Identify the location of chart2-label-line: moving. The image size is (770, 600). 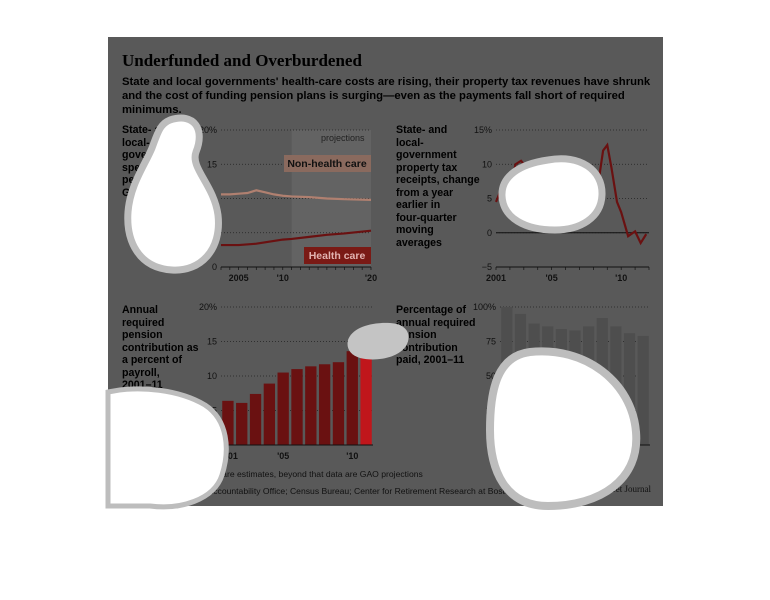
(415, 230).